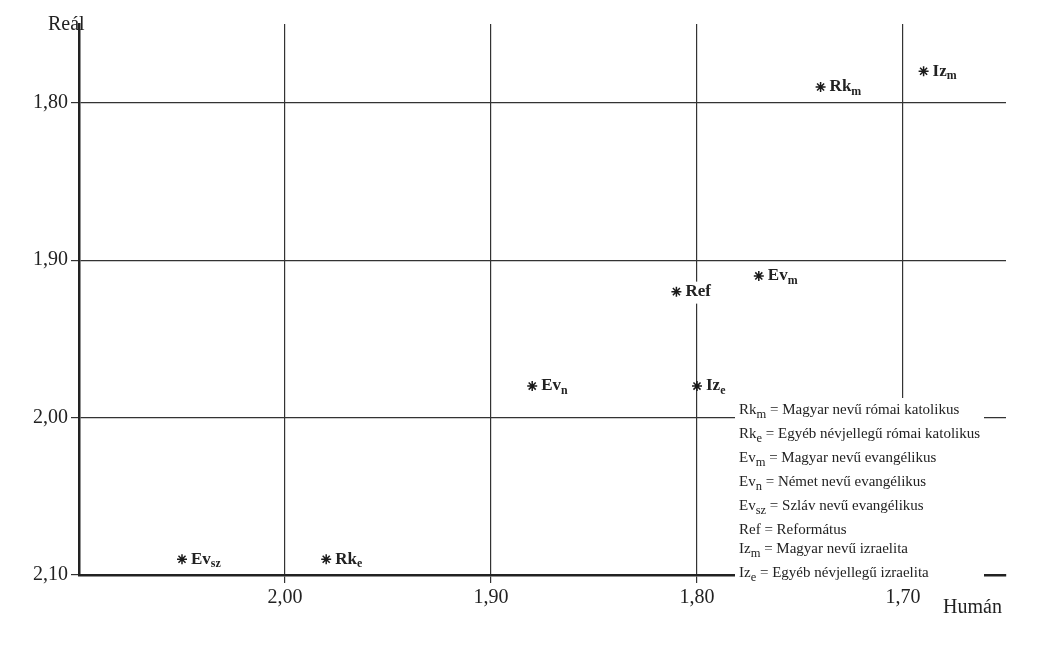 This screenshot has height=649, width=1042. What do you see at coordinates (793, 529) in the screenshot?
I see `annotation: Ref = Református` at bounding box center [793, 529].